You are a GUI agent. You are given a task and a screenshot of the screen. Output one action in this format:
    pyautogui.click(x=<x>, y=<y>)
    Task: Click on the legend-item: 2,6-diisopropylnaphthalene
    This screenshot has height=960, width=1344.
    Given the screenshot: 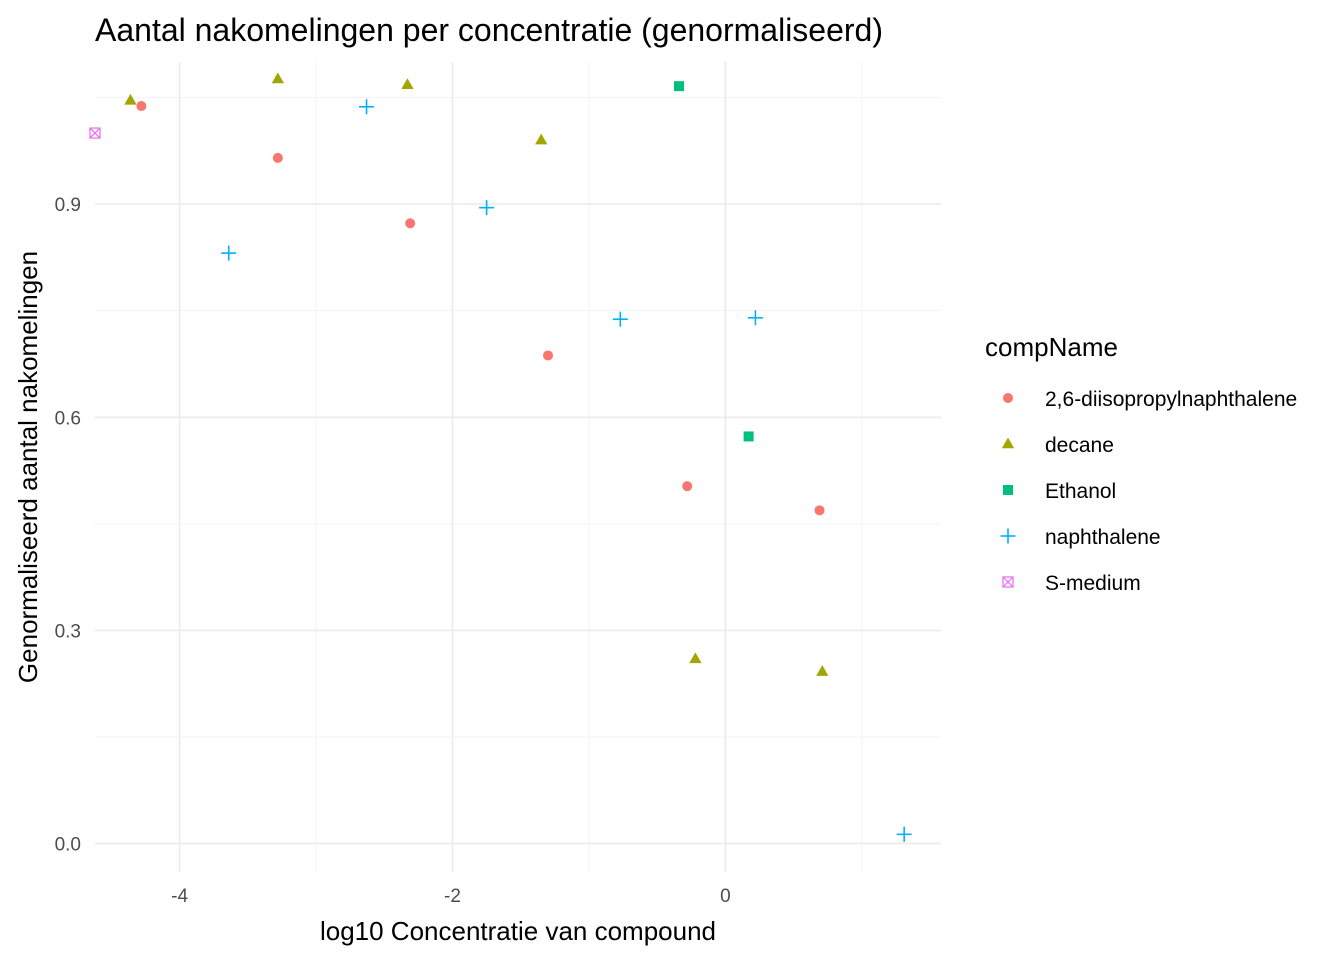 What is the action you would take?
    pyautogui.click(x=1150, y=399)
    